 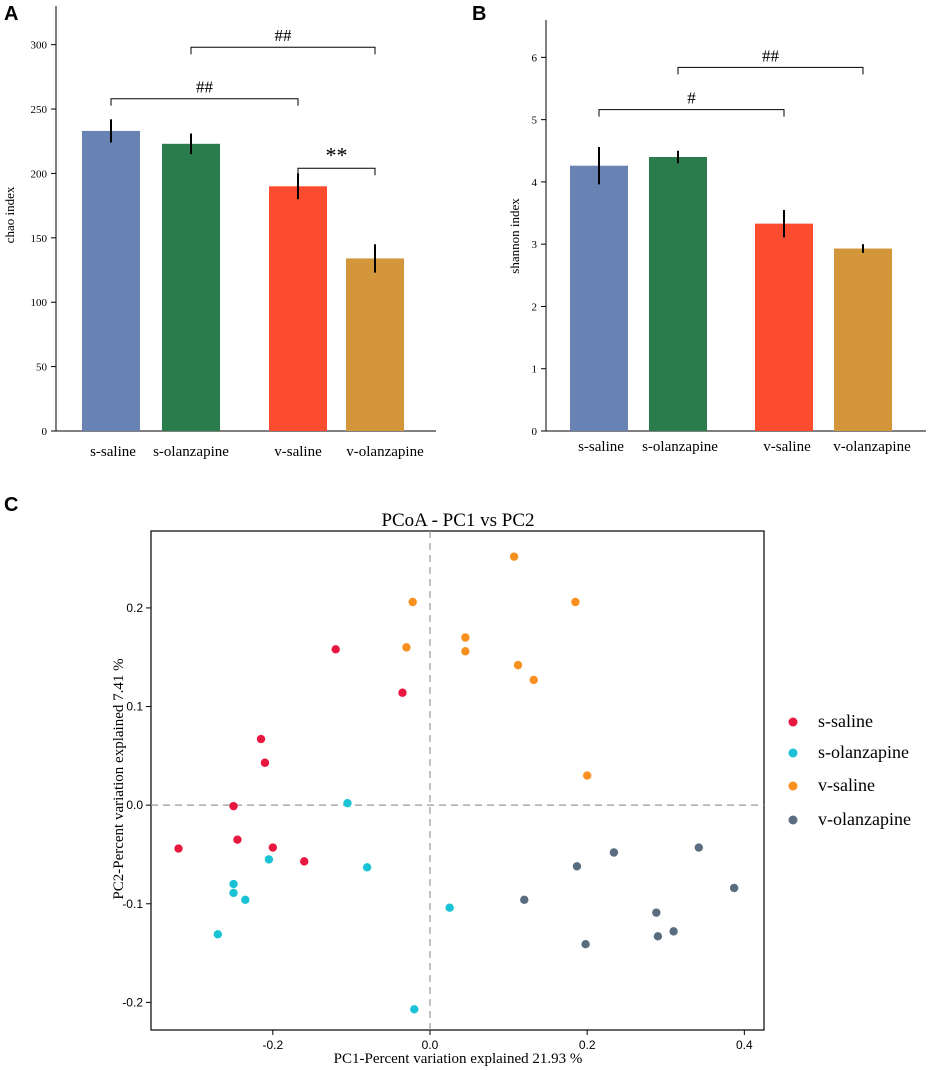 What do you see at coordinates (458, 1059) in the screenshot?
I see `pcoa-x-axis-label: PC1-Percent variation explained 21.93 %` at bounding box center [458, 1059].